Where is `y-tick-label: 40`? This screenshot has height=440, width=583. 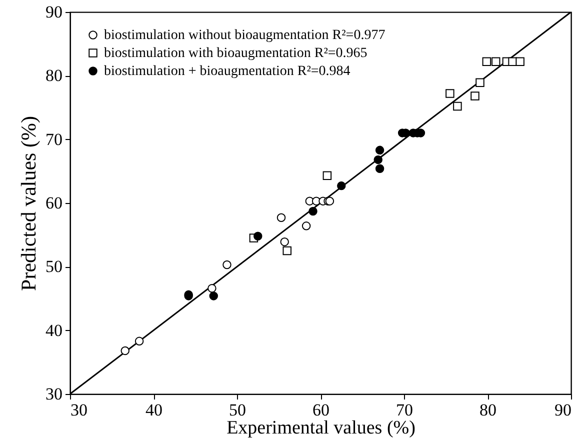 y-tick-label: 40 is located at coordinates (54, 330).